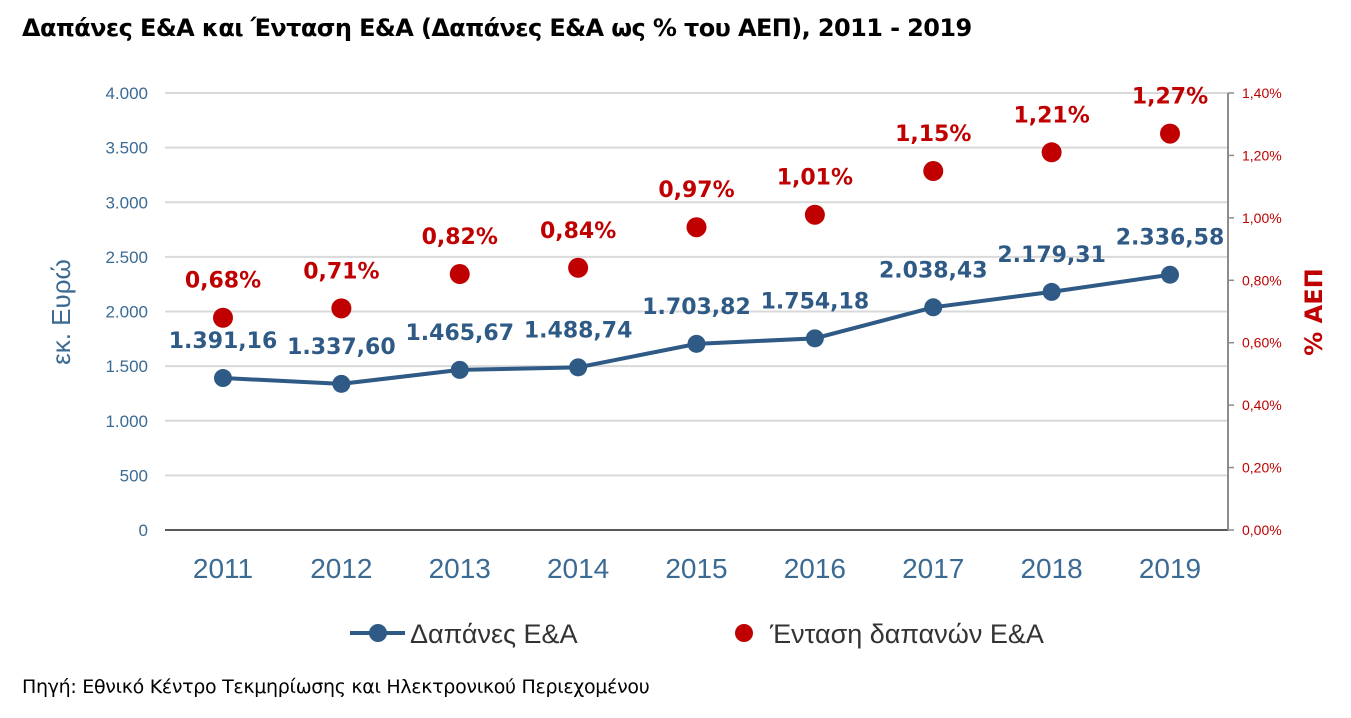 The image size is (1351, 718). I want to click on y-tick-label: 1.500, so click(126, 366).